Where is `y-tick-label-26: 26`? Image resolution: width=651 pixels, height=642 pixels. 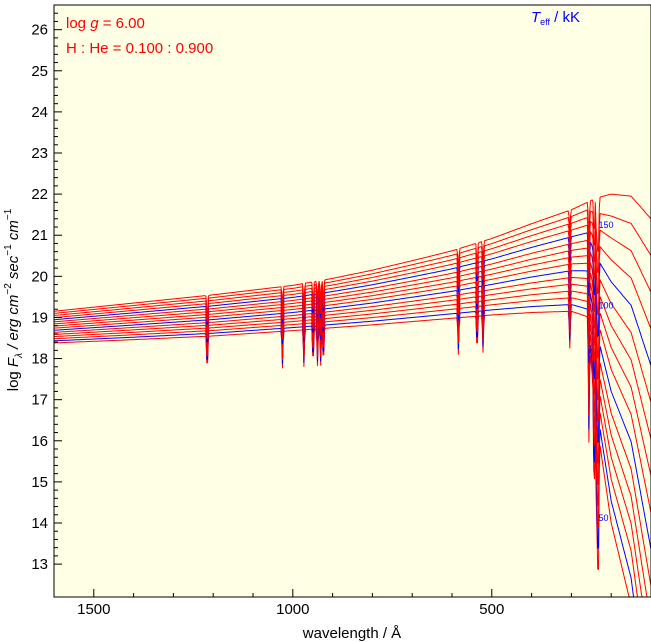
y-tick-label-26: 26 is located at coordinates (39, 30).